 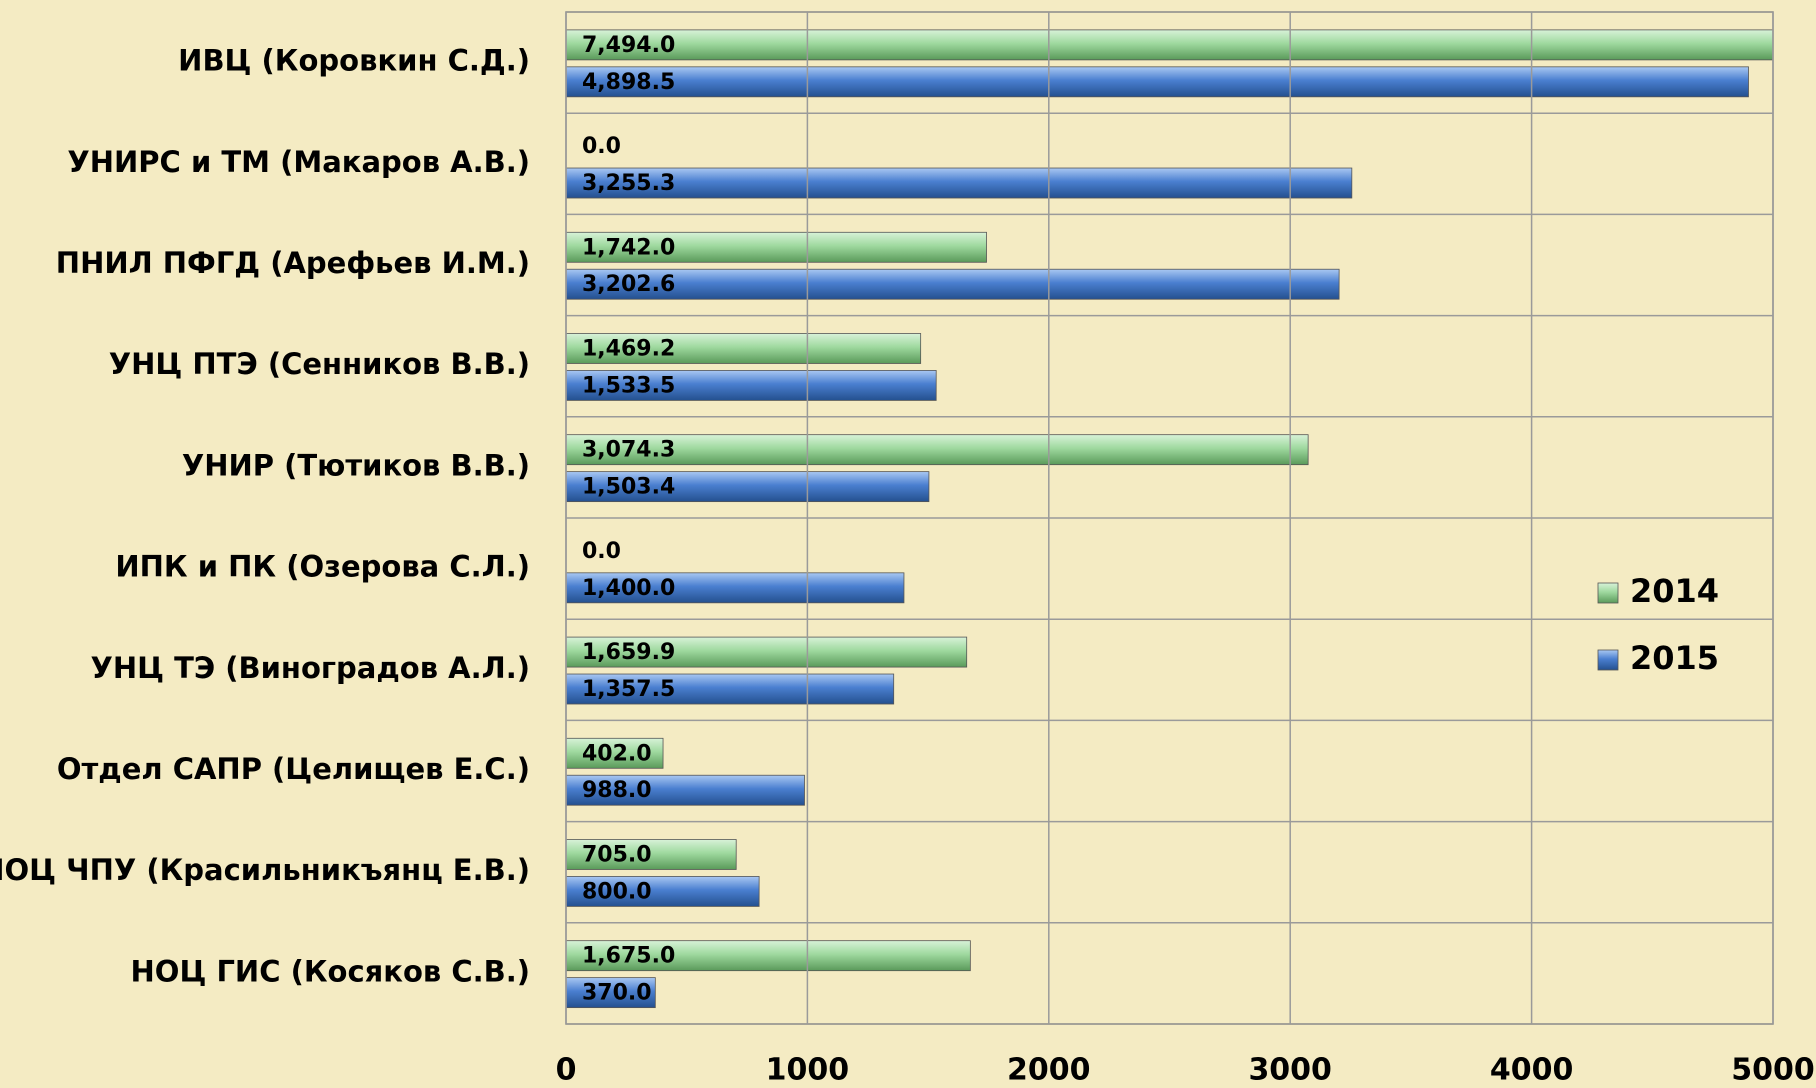 I want to click on value-label: 1,400.0, so click(x=628, y=588).